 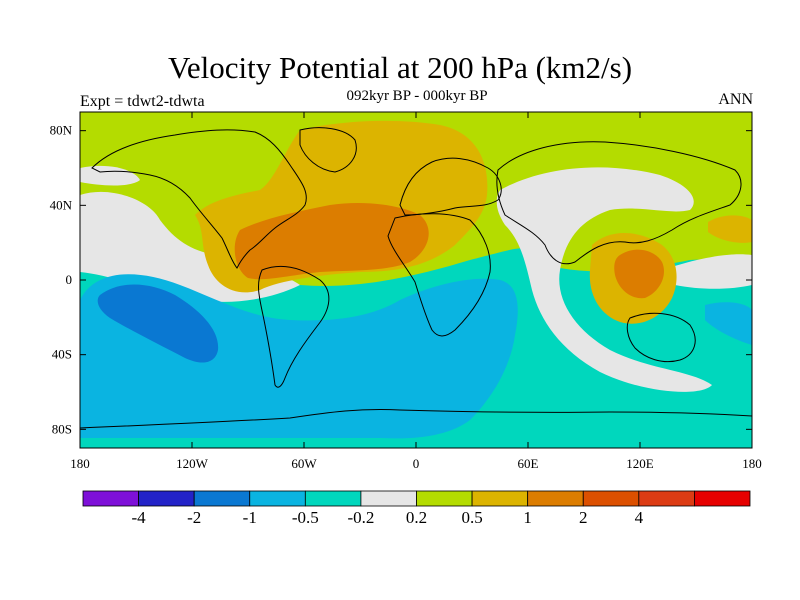 I want to click on colorbar-label: -0.2, so click(x=360, y=517).